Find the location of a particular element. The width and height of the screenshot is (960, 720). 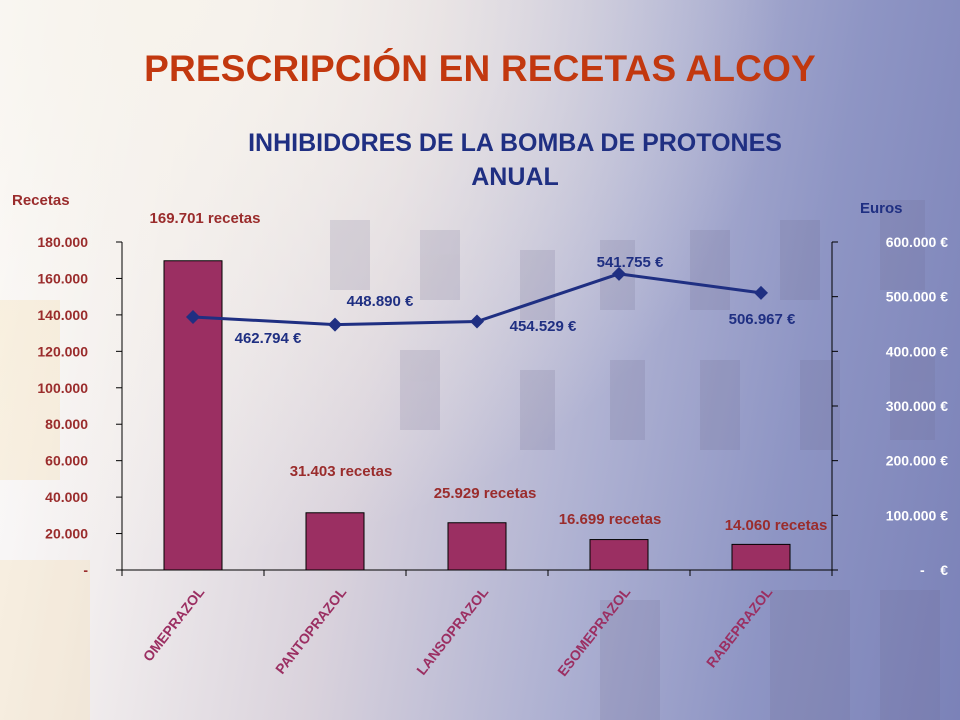

x-axis-category-label: RABEPRAZOL is located at coordinates (739, 627).